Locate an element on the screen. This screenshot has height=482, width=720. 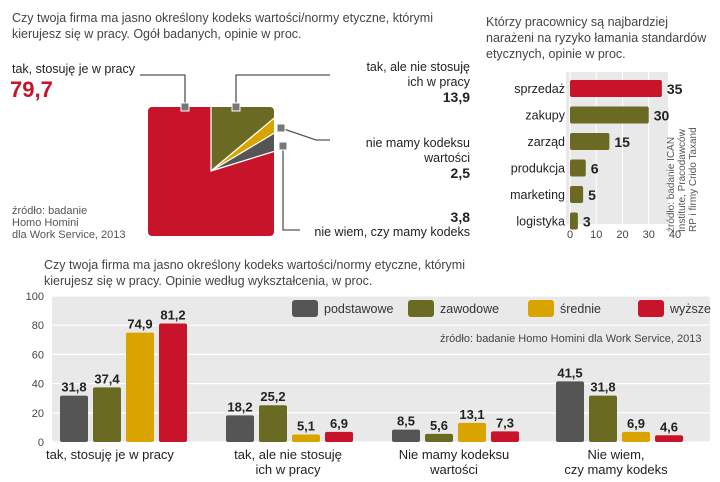
legend-label: średnie is located at coordinates (580, 308).